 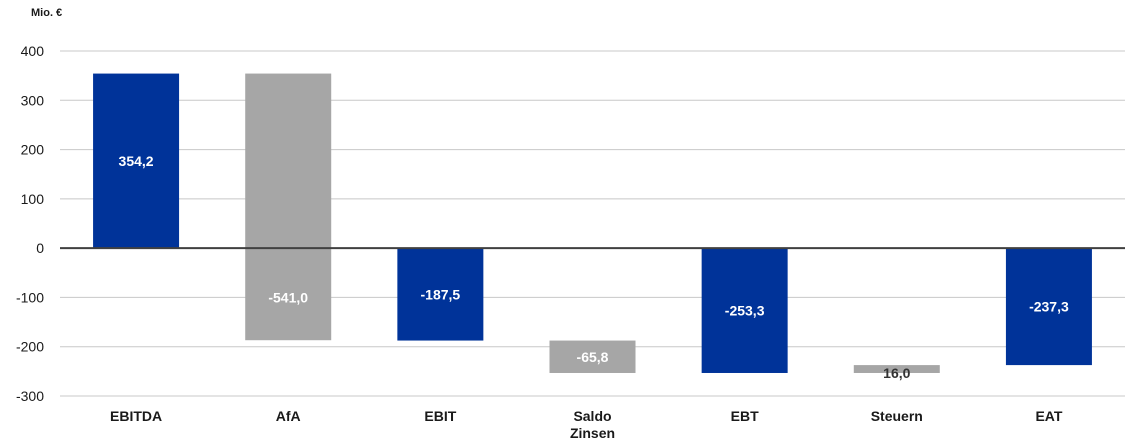 What do you see at coordinates (288, 416) in the screenshot?
I see `category-label: AfA` at bounding box center [288, 416].